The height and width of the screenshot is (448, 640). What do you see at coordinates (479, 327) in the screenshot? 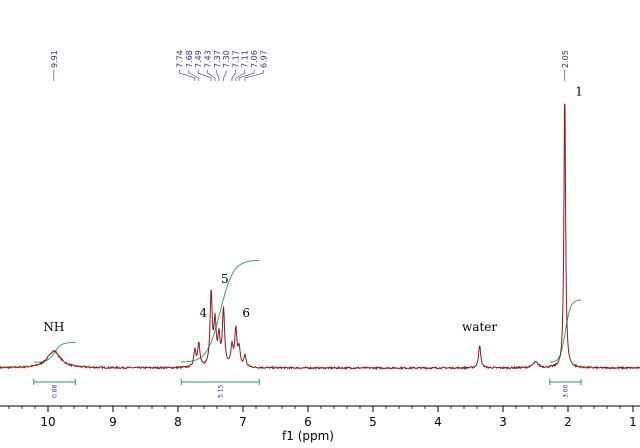
I see `peak-annotation: water` at bounding box center [479, 327].